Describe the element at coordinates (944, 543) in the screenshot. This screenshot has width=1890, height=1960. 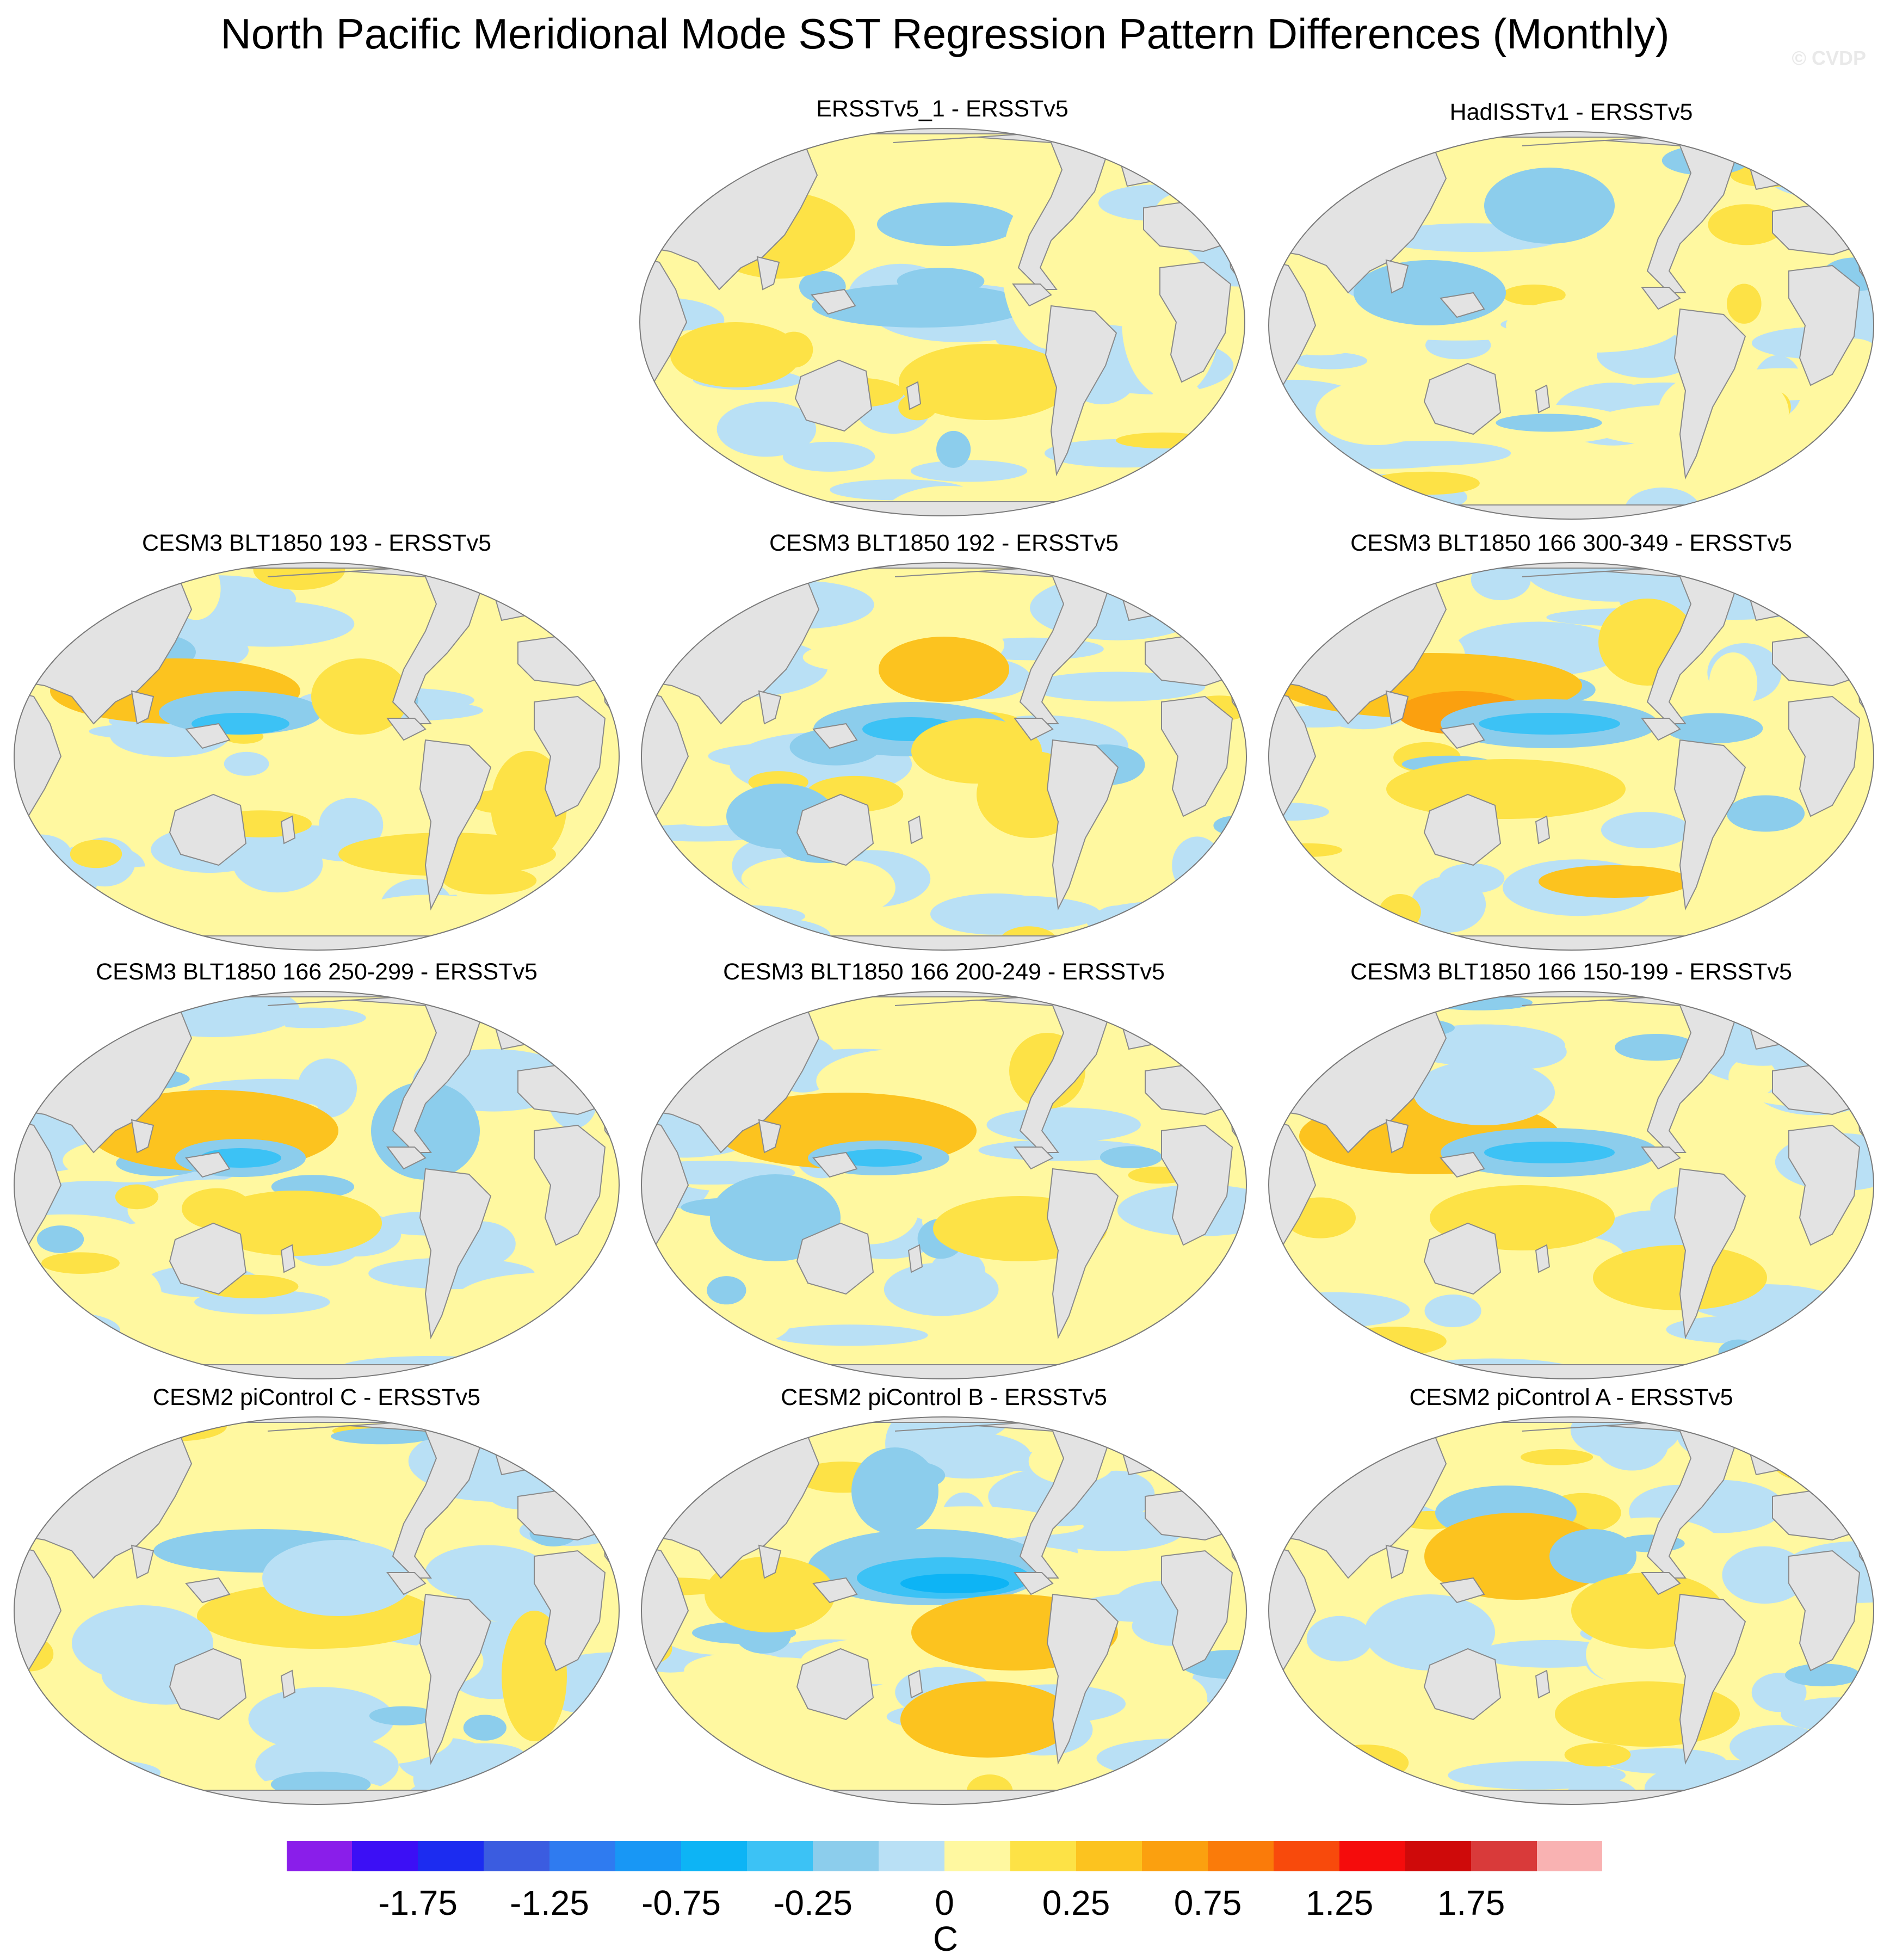
I see `panel-title: CESM3 BLT1850 192 - ERSSTv5` at that location.